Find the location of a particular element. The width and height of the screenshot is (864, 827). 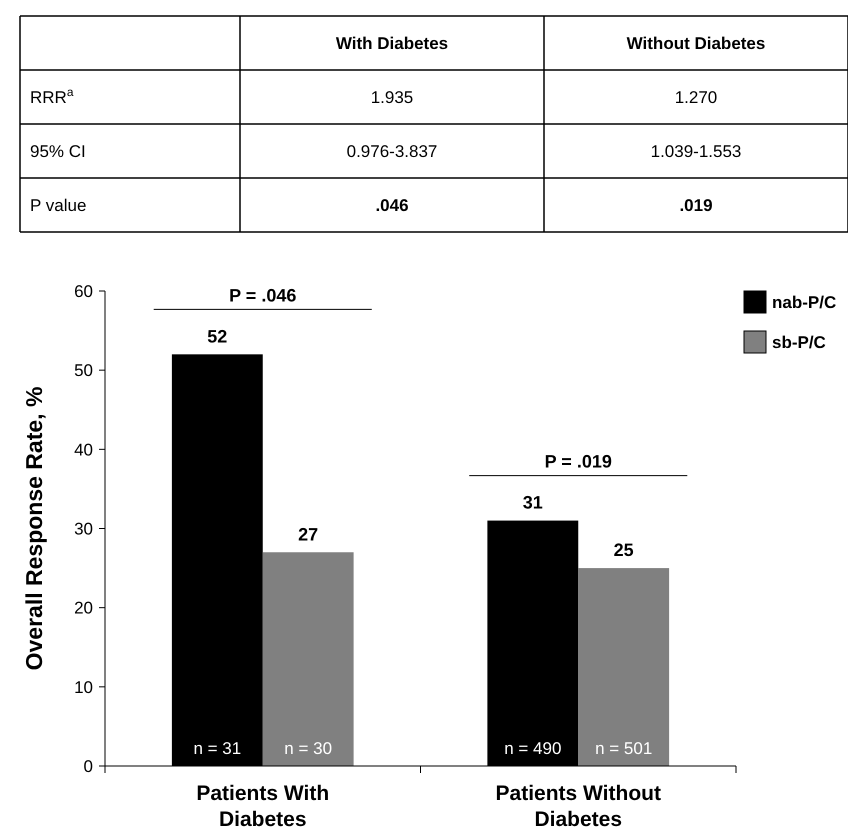

y-tick-label: 50 is located at coordinates (83, 370).